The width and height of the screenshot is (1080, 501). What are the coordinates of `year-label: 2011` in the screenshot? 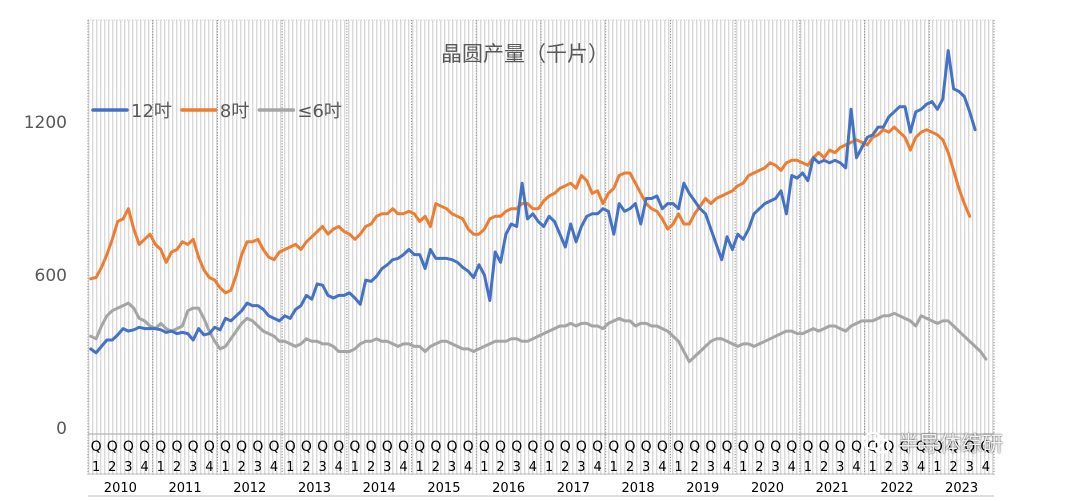 It's located at (185, 488).